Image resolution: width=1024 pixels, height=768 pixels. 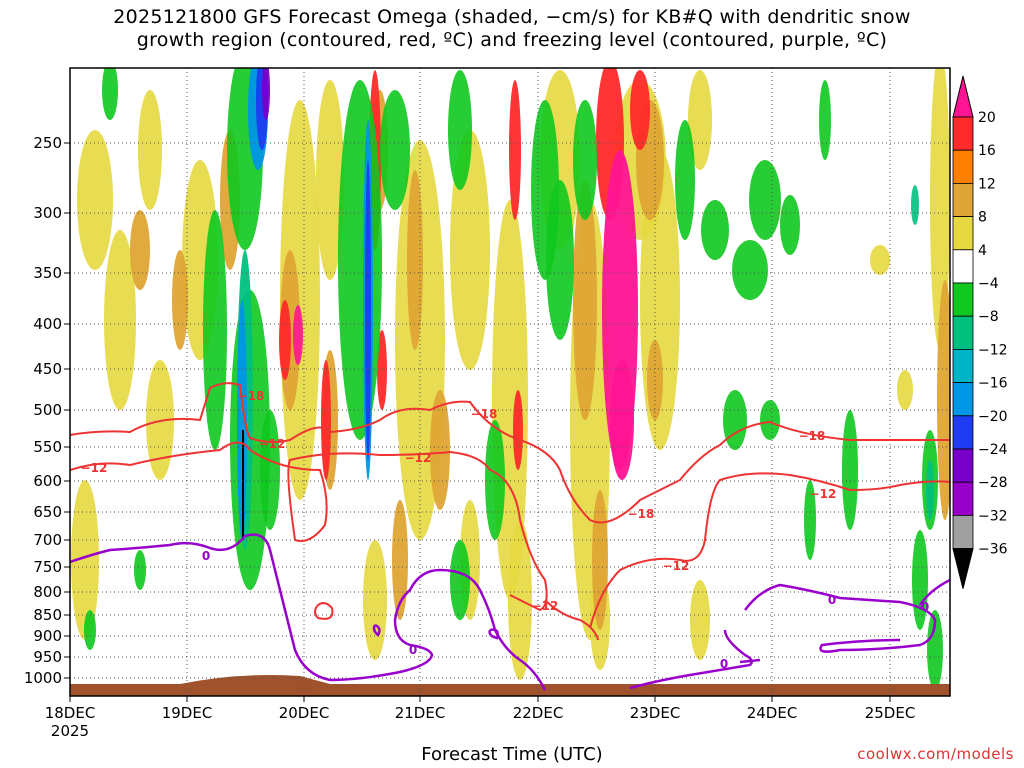 I want to click on colorbar-top-arrow, so click(x=963, y=96).